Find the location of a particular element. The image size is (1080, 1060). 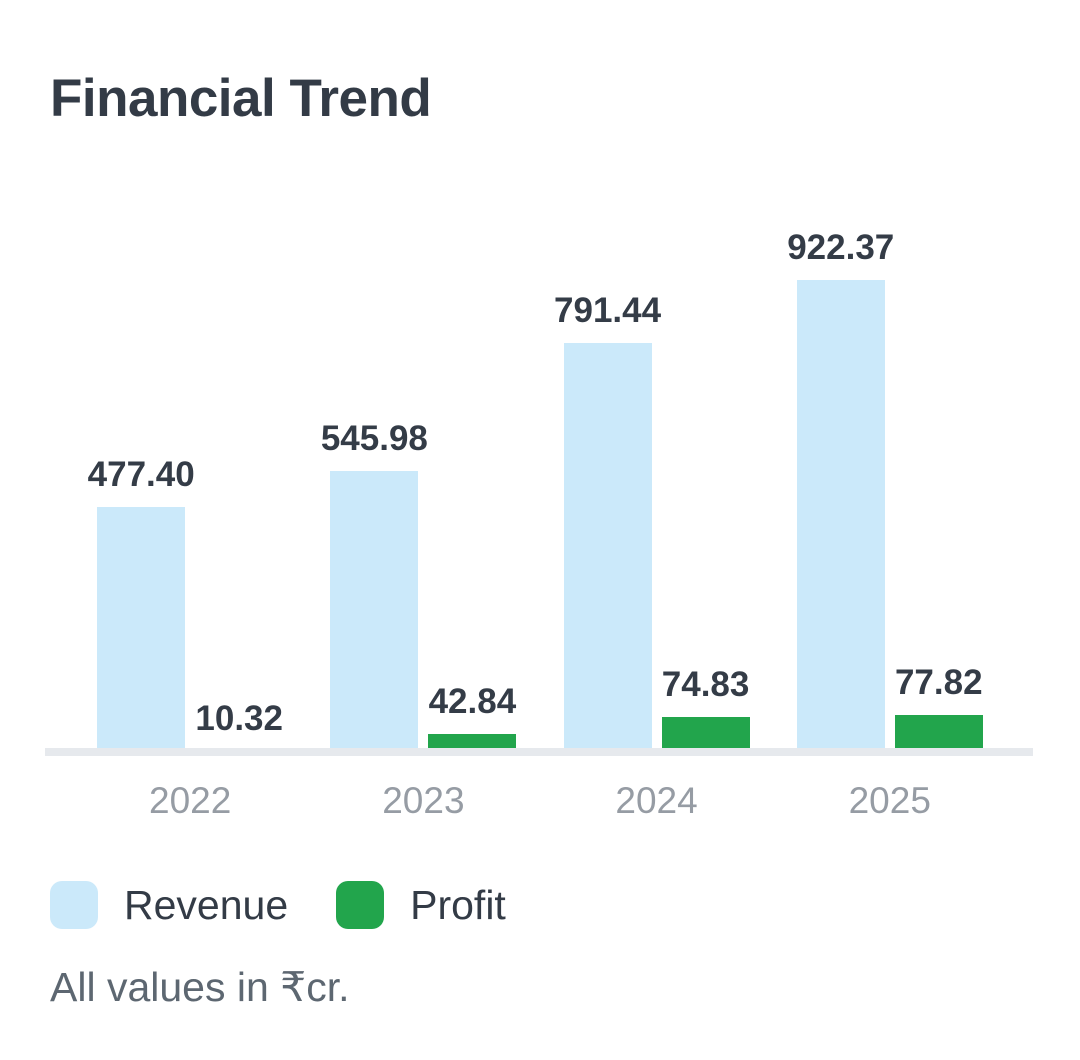

revenue-value-label: 922.37 is located at coordinates (841, 247).